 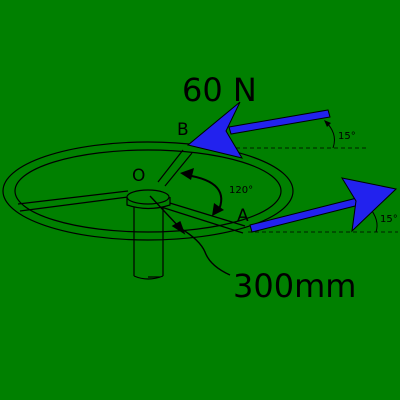 I want to click on wheel-spokes, so click(x=131, y=191).